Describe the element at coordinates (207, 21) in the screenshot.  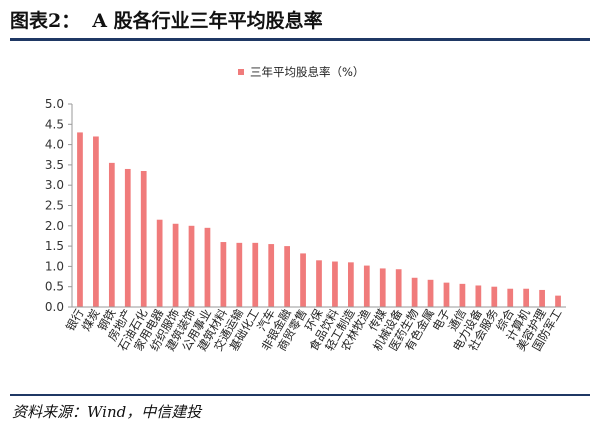
I see `figure-title-text: A 股各行业三年平均股息率` at that location.